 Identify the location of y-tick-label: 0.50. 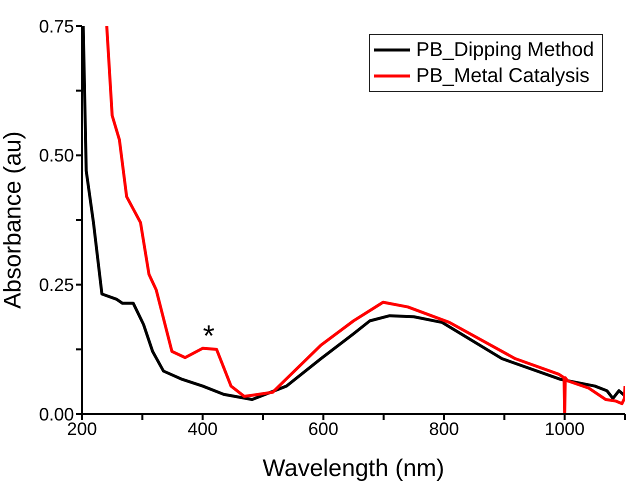
(56, 156).